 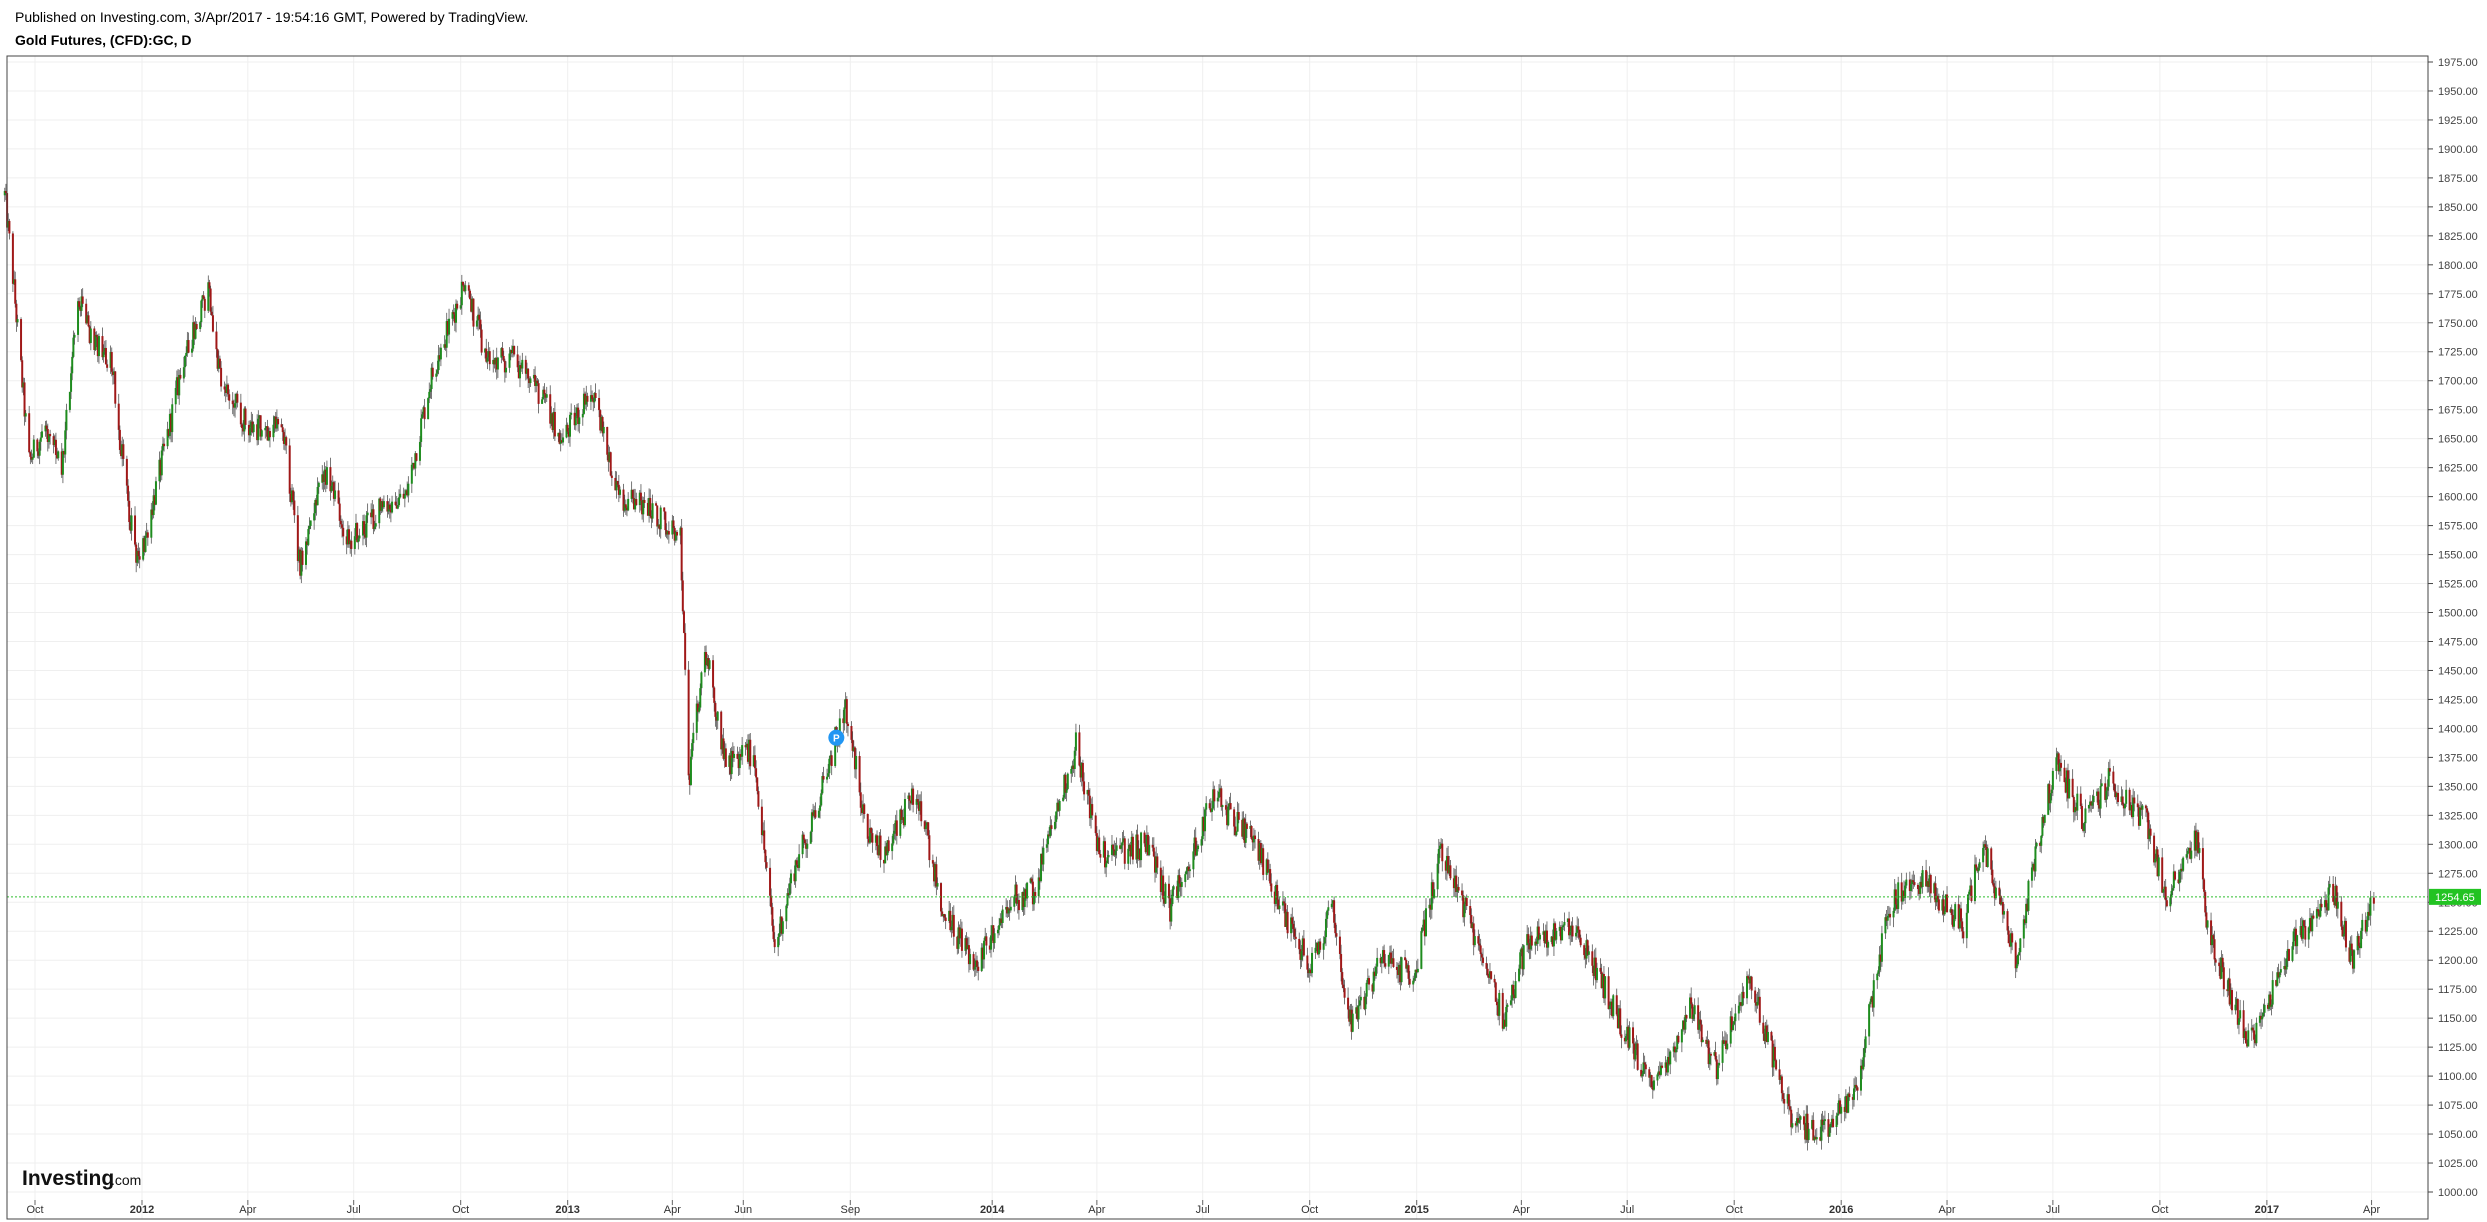 I want to click on x-tick-label: Apr, so click(x=672, y=1210).